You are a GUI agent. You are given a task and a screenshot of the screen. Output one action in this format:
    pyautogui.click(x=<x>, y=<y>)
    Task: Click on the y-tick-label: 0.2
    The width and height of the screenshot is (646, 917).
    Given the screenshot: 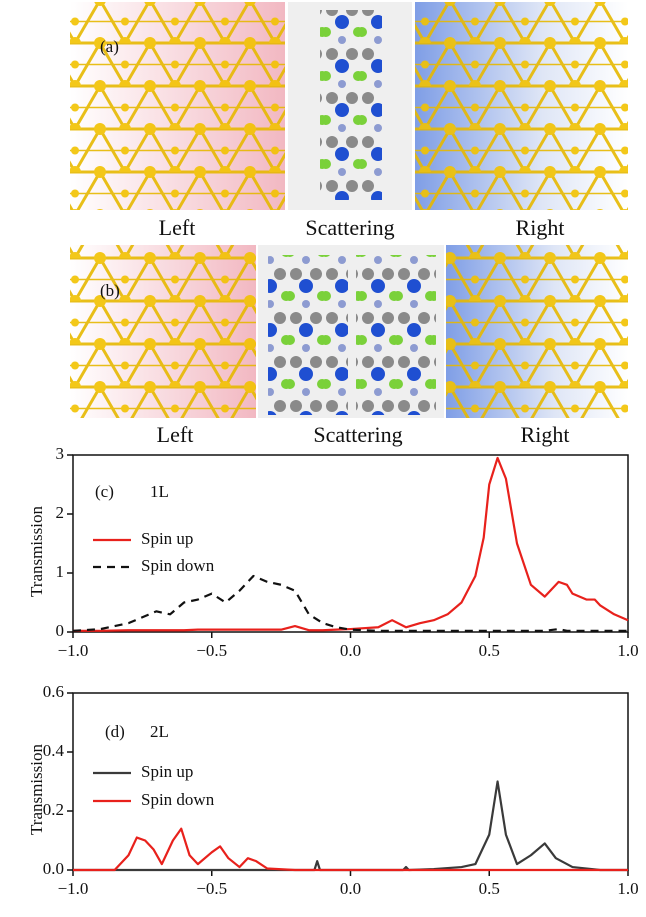 What is the action you would take?
    pyautogui.click(x=53, y=809)
    